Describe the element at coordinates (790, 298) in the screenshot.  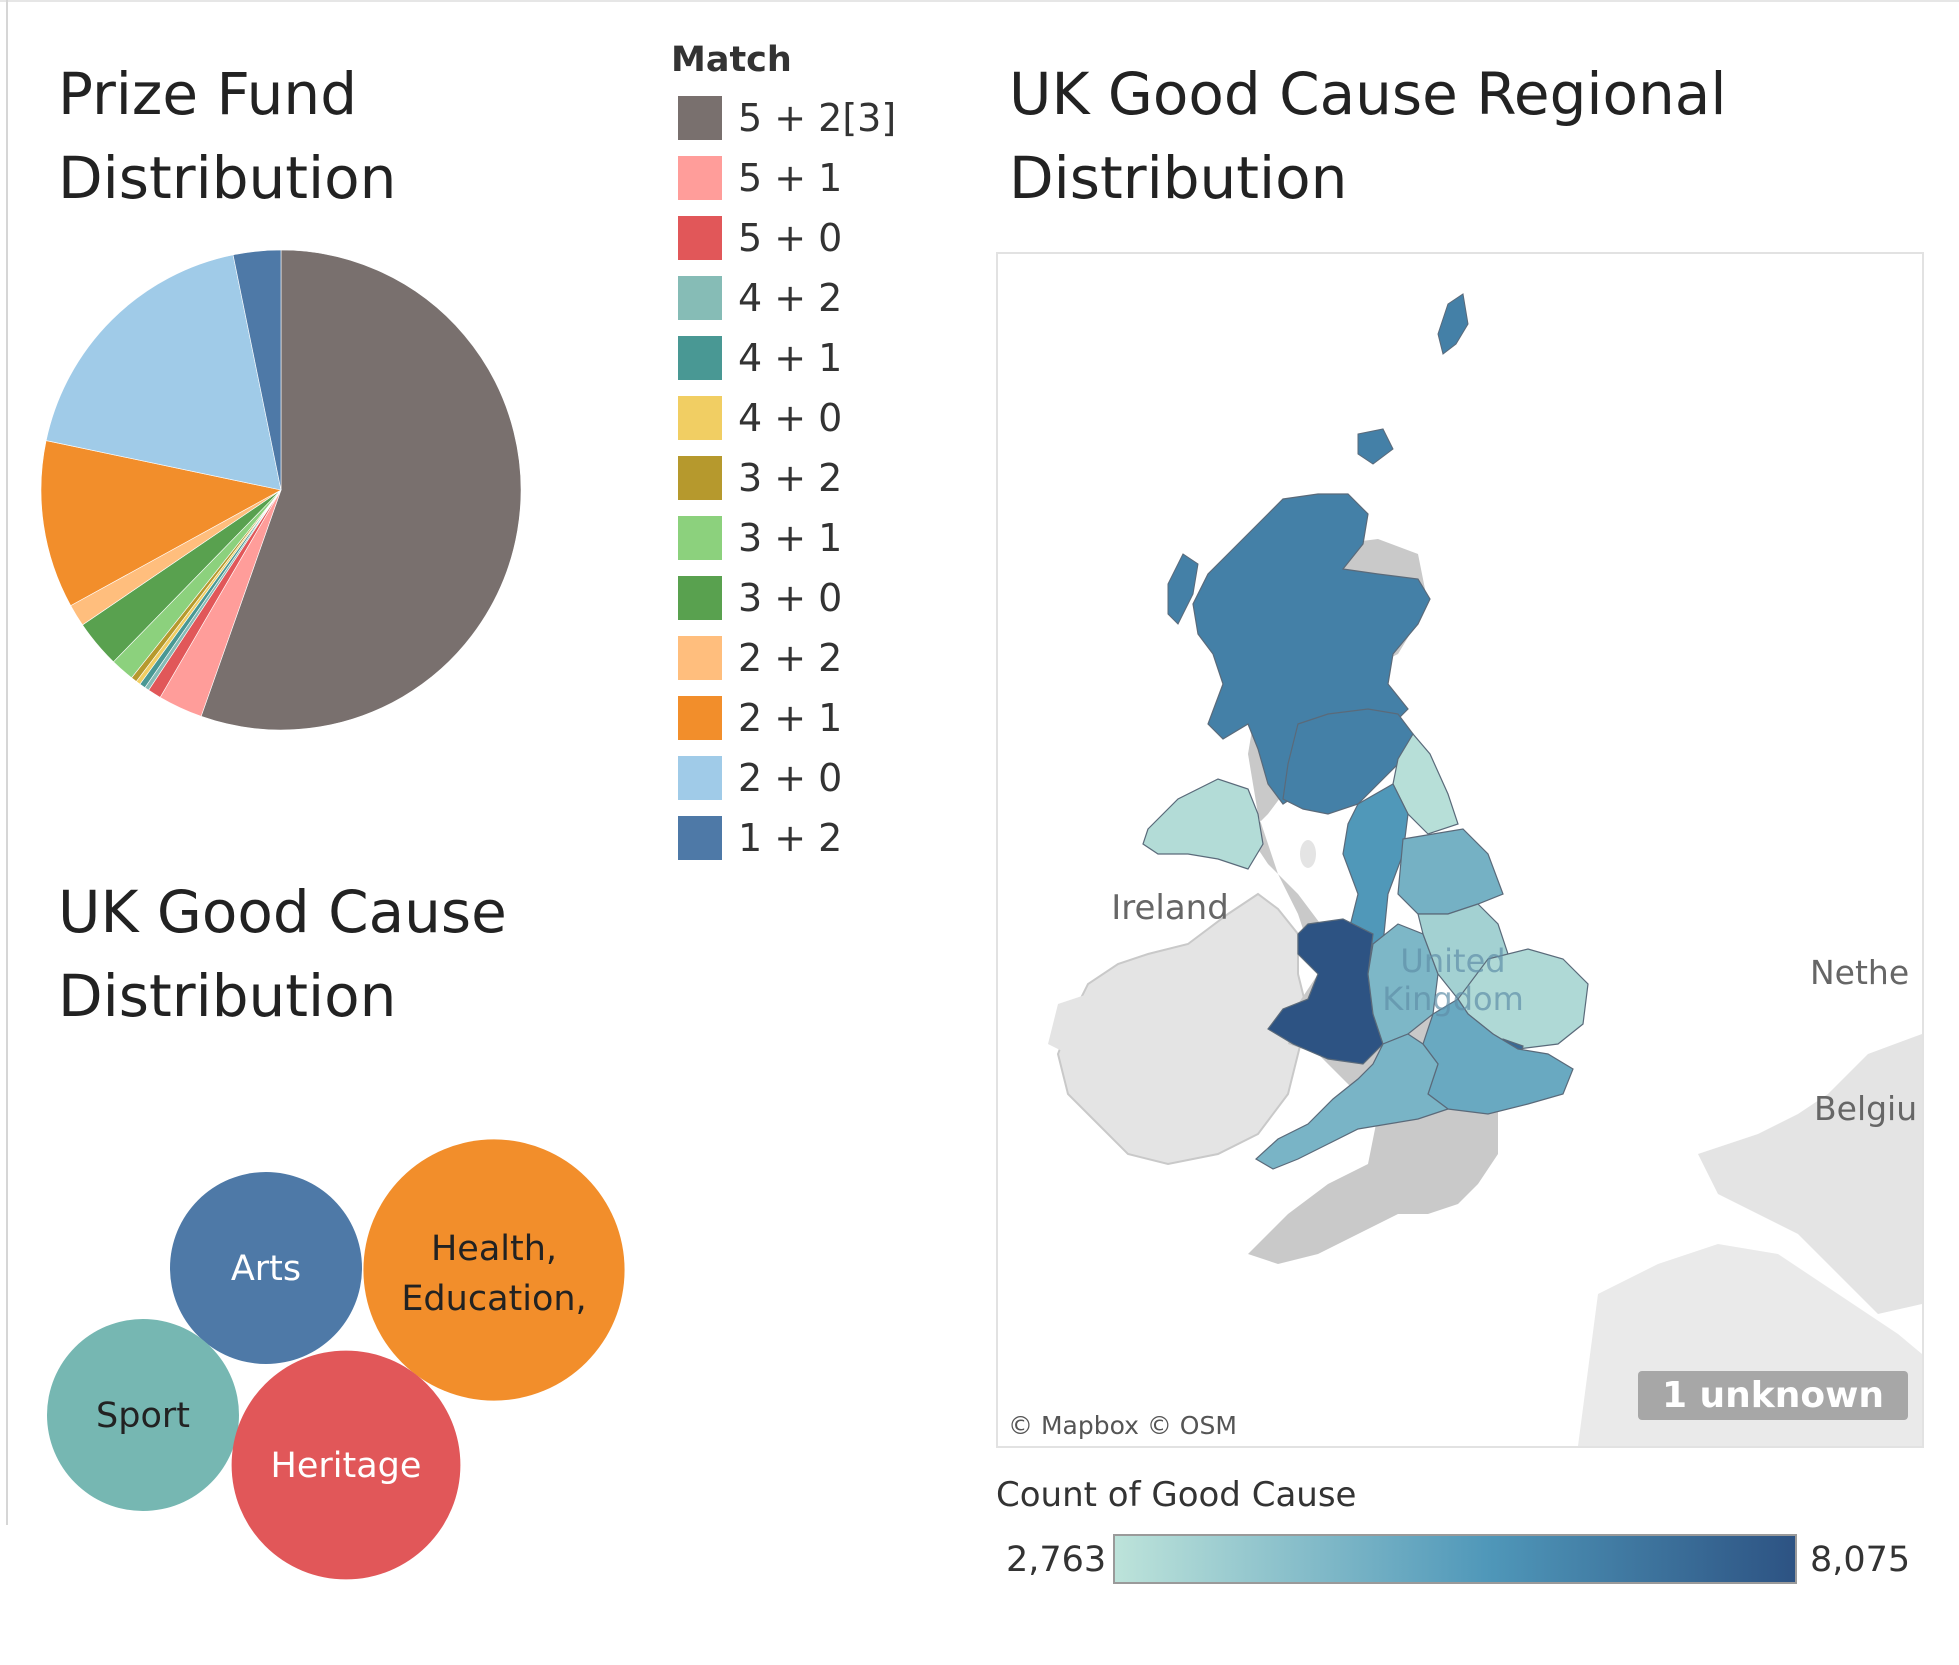
I see `legend-label: 4 + 2` at that location.